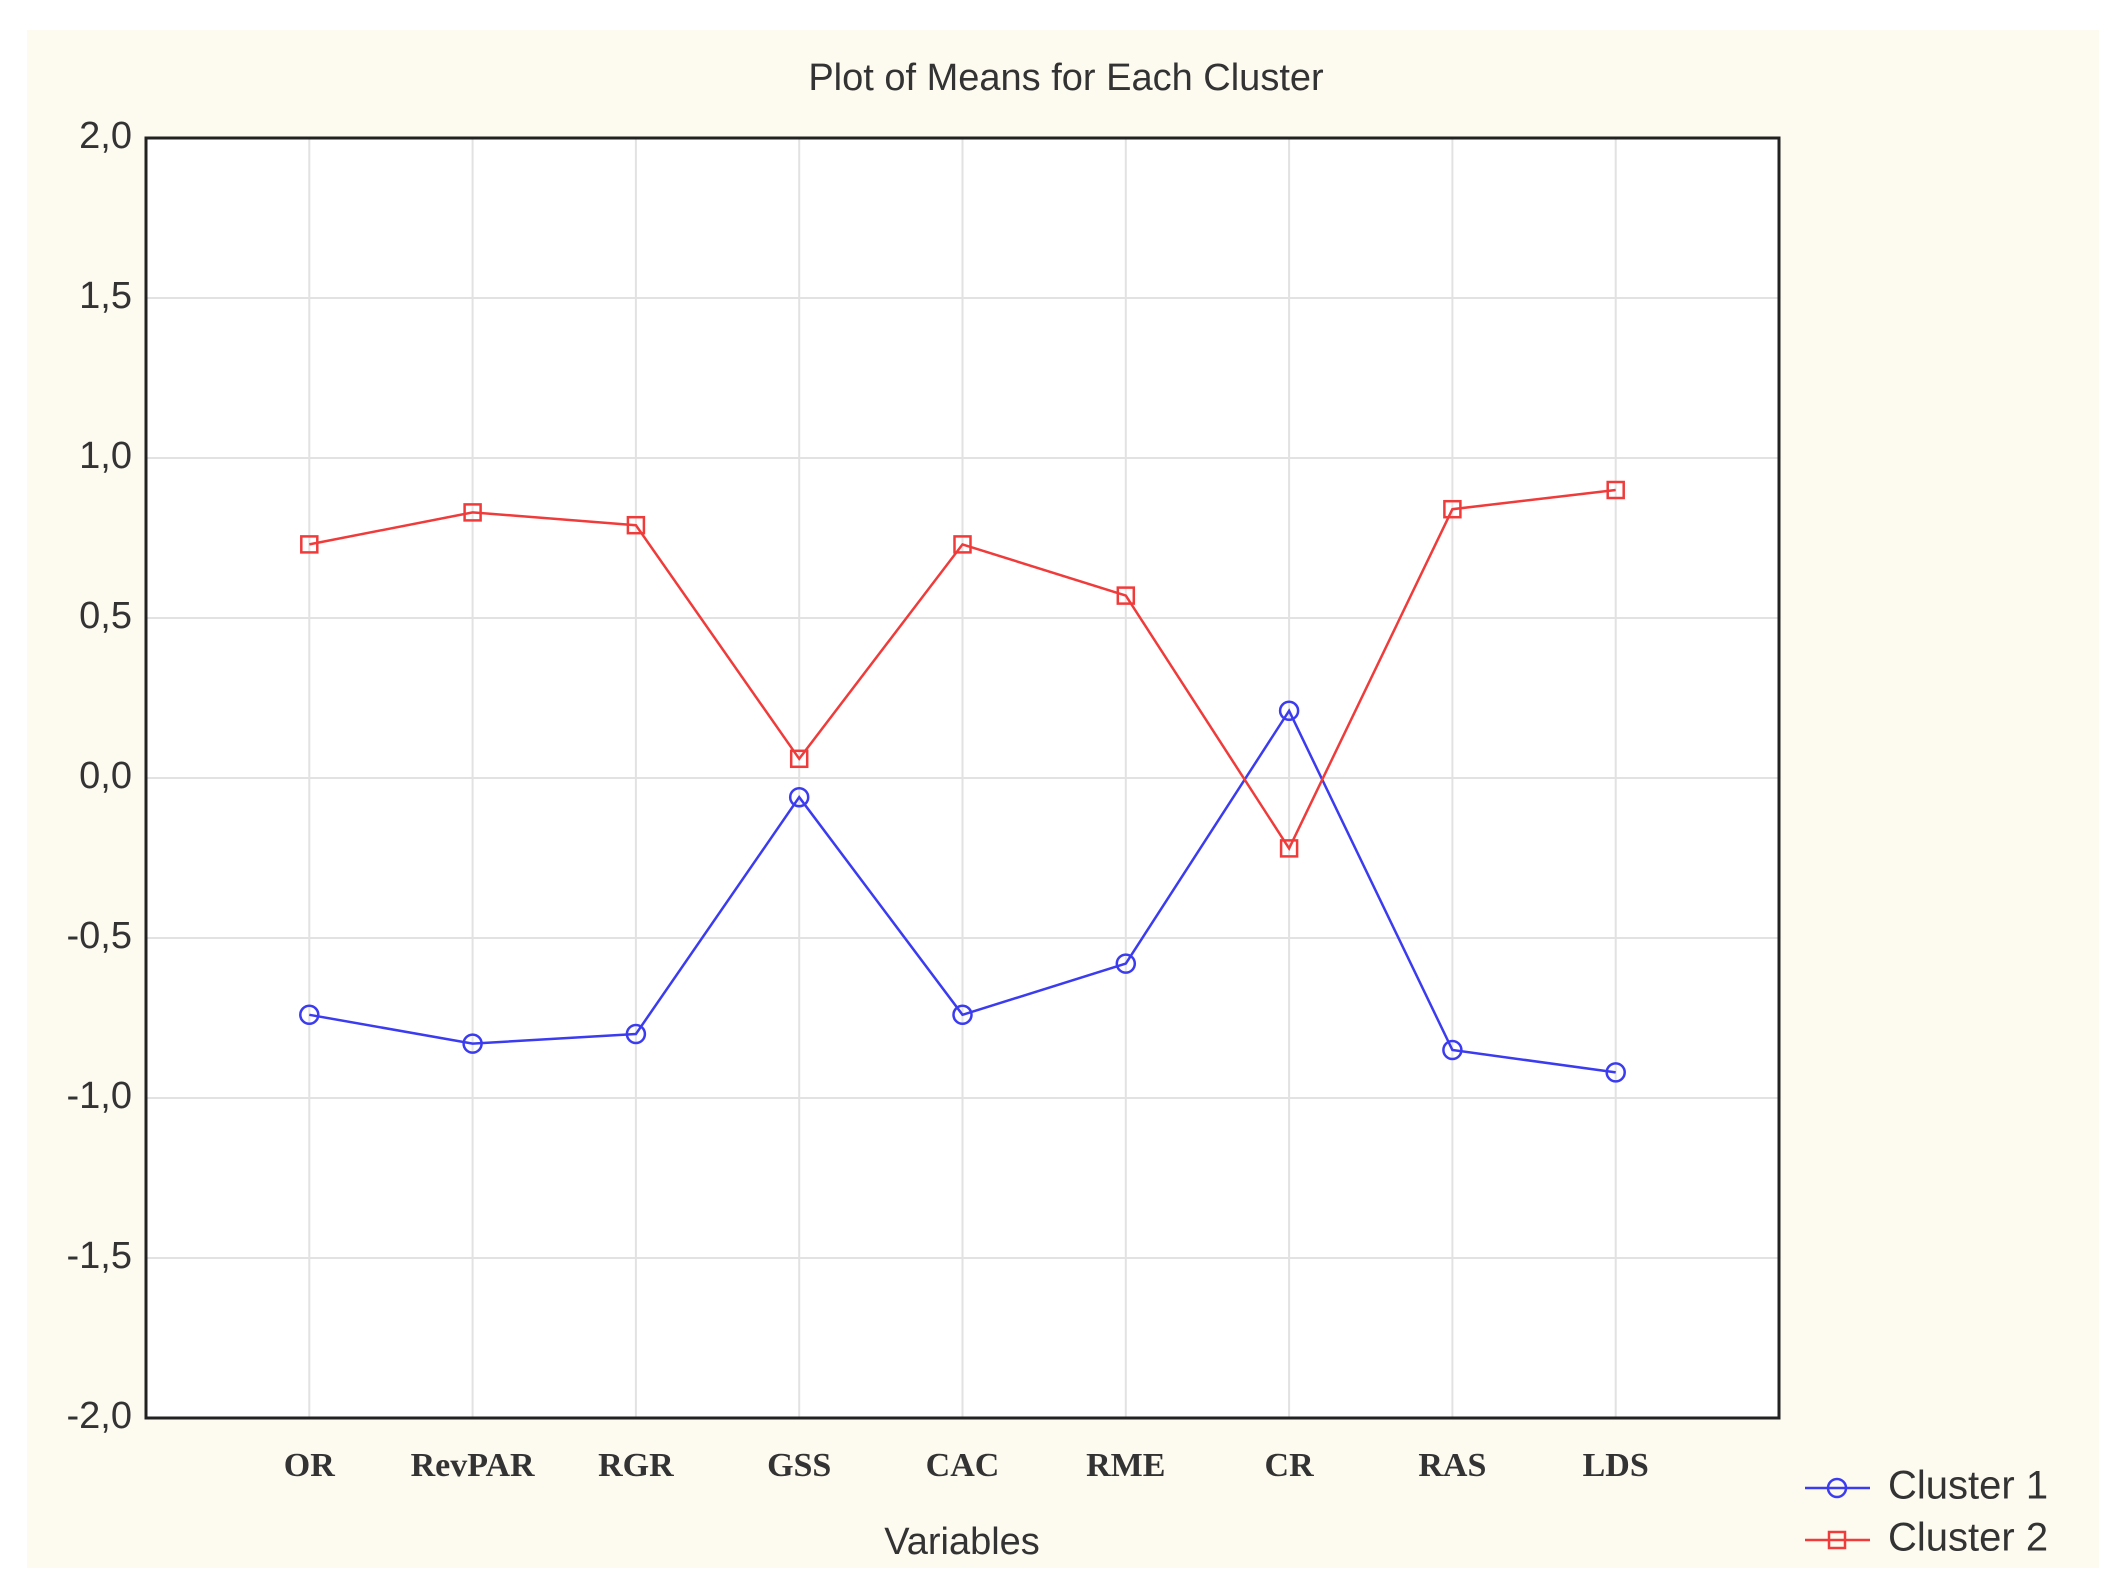 This screenshot has width=2126, height=1586. What do you see at coordinates (105, 296) in the screenshot?
I see `y-tick-label: 1,5` at bounding box center [105, 296].